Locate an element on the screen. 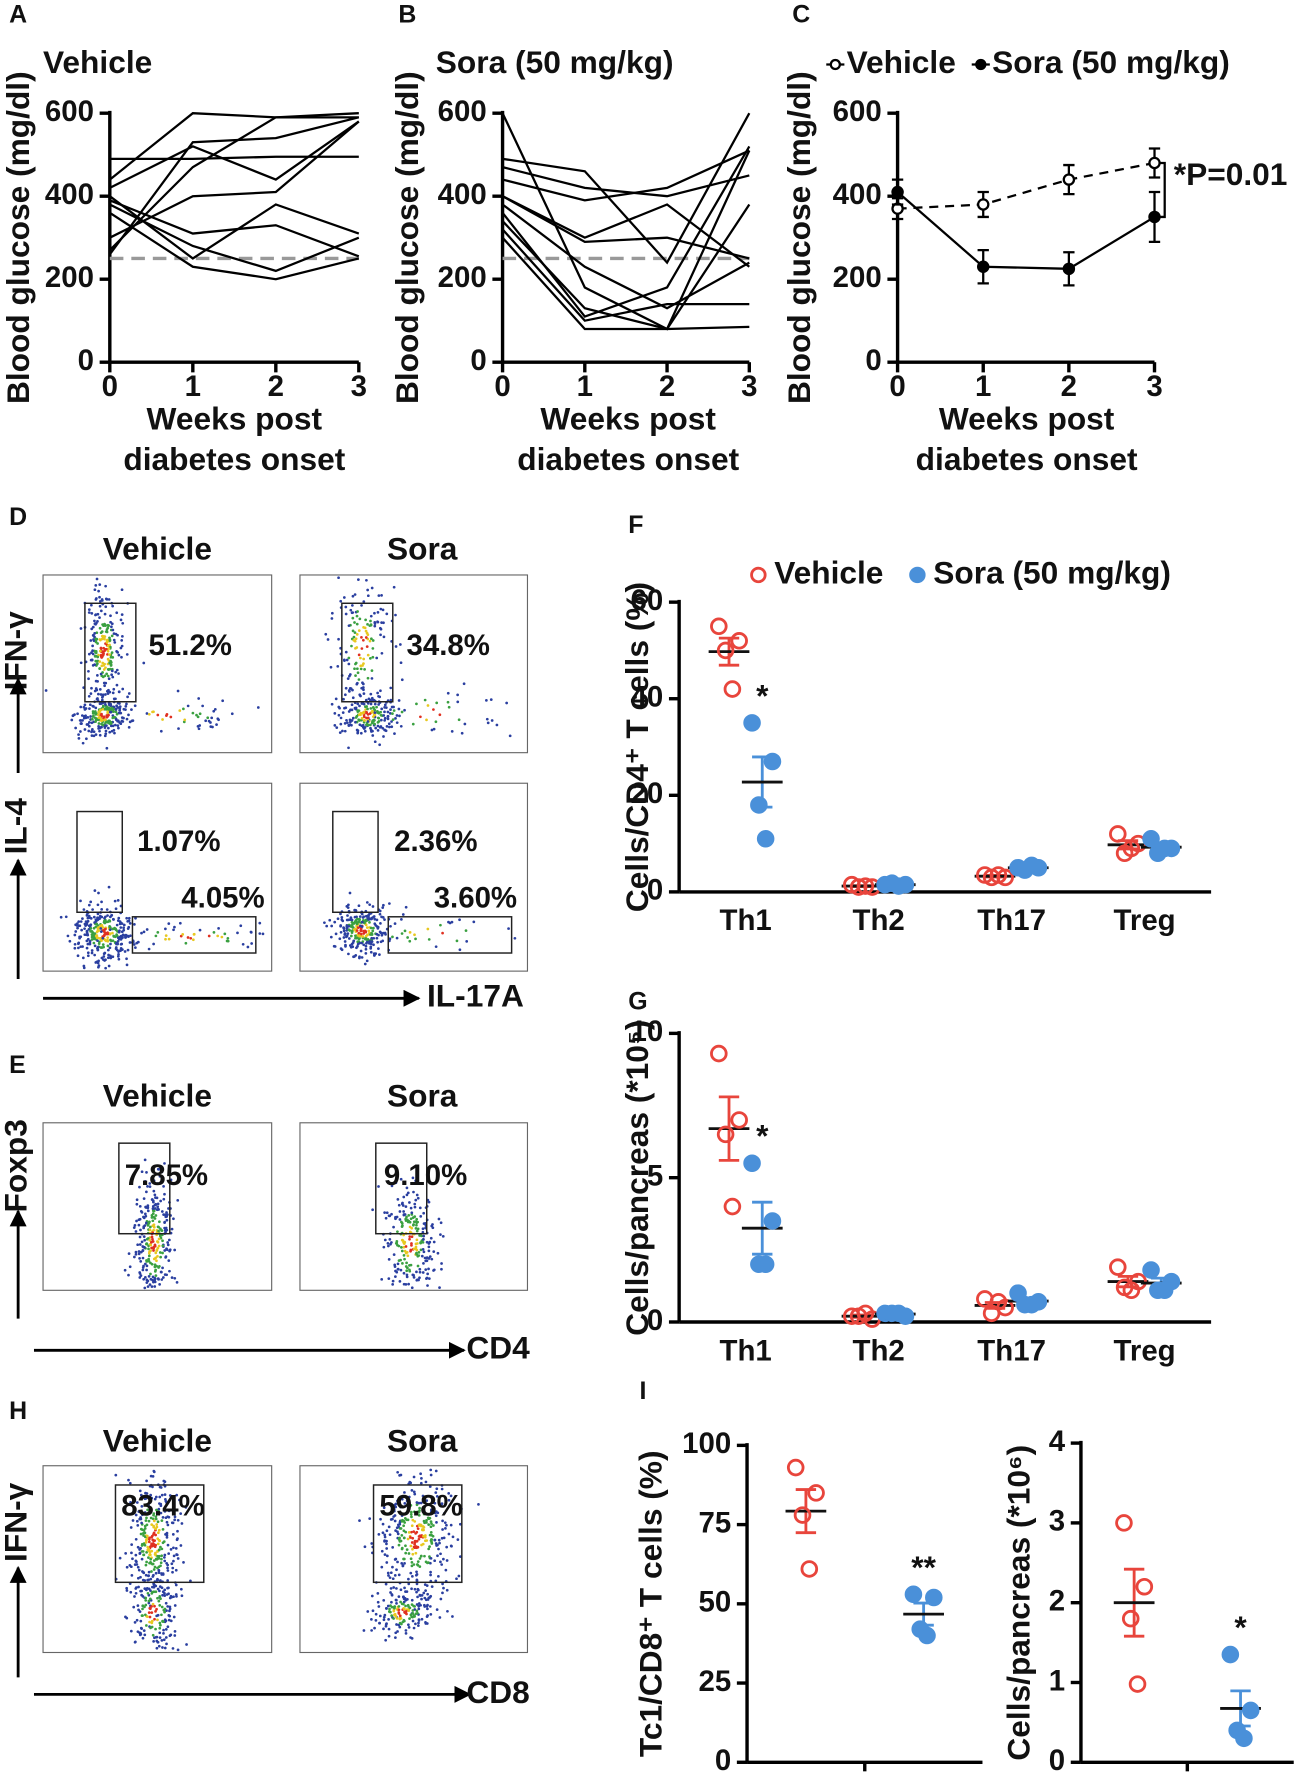 The height and width of the screenshot is (1777, 1313). flow-x-label: CD8 is located at coordinates (497, 1692).